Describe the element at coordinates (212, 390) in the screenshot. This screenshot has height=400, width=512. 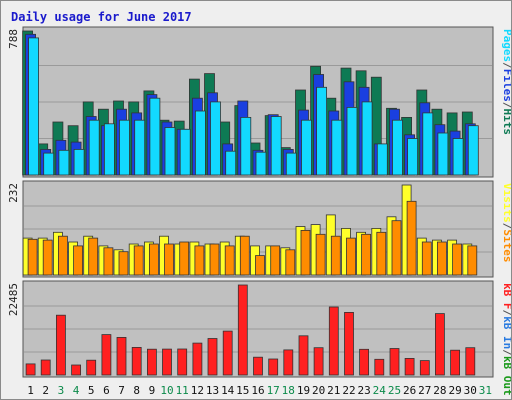
I see `day-label-13: 13` at that location.